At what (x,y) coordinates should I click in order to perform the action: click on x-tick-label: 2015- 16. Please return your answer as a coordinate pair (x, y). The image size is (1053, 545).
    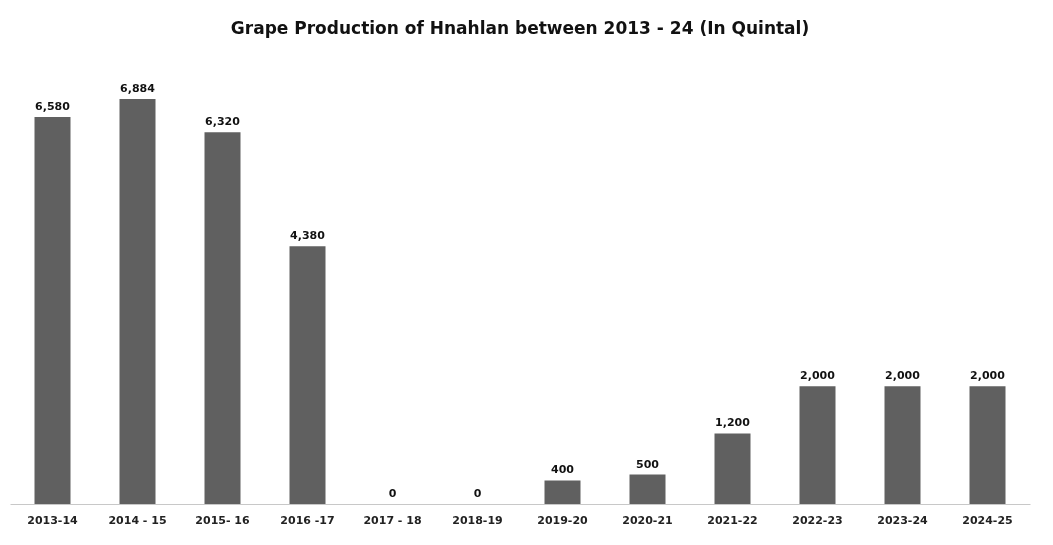
    Looking at the image, I should click on (222, 520).